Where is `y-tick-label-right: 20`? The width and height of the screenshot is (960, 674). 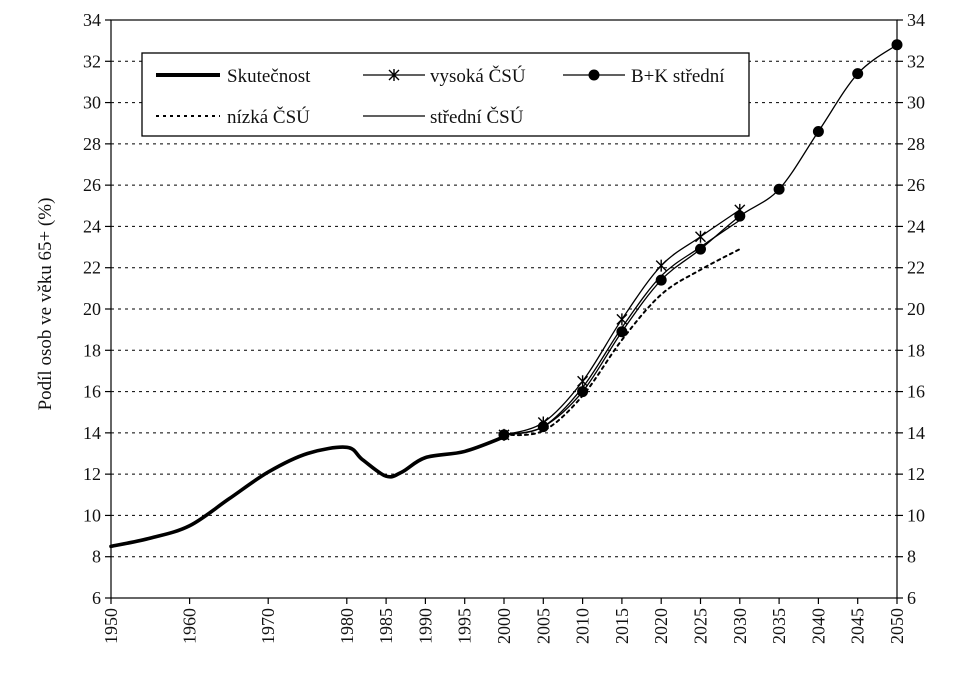 y-tick-label-right: 20 is located at coordinates (916, 309).